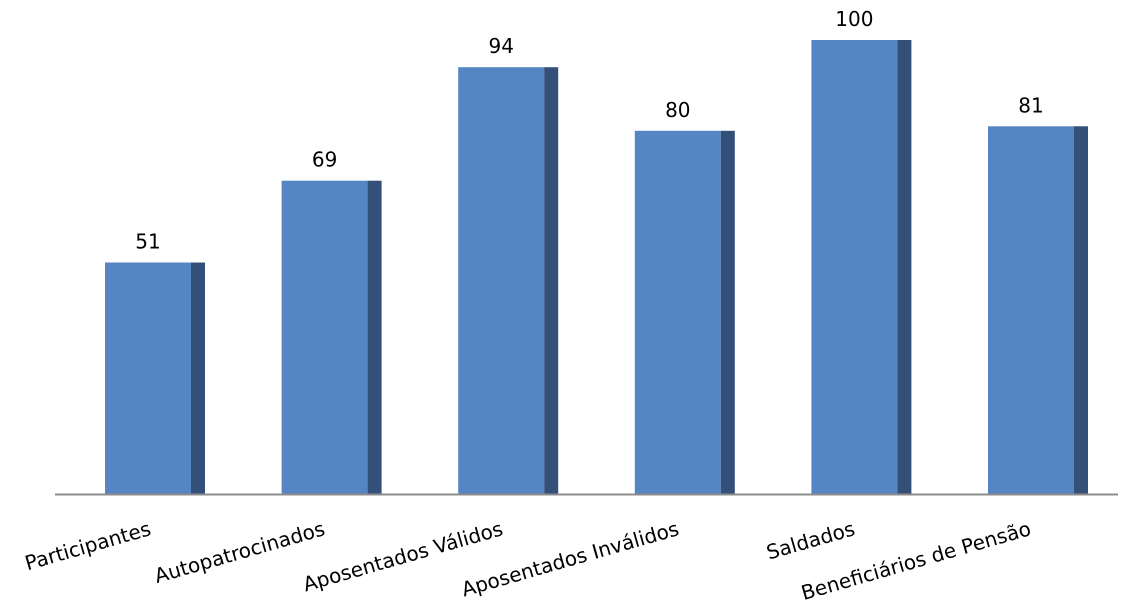 Image resolution: width=1126 pixels, height=603 pixels. What do you see at coordinates (500, 46) in the screenshot?
I see `data-label-3: 94` at bounding box center [500, 46].